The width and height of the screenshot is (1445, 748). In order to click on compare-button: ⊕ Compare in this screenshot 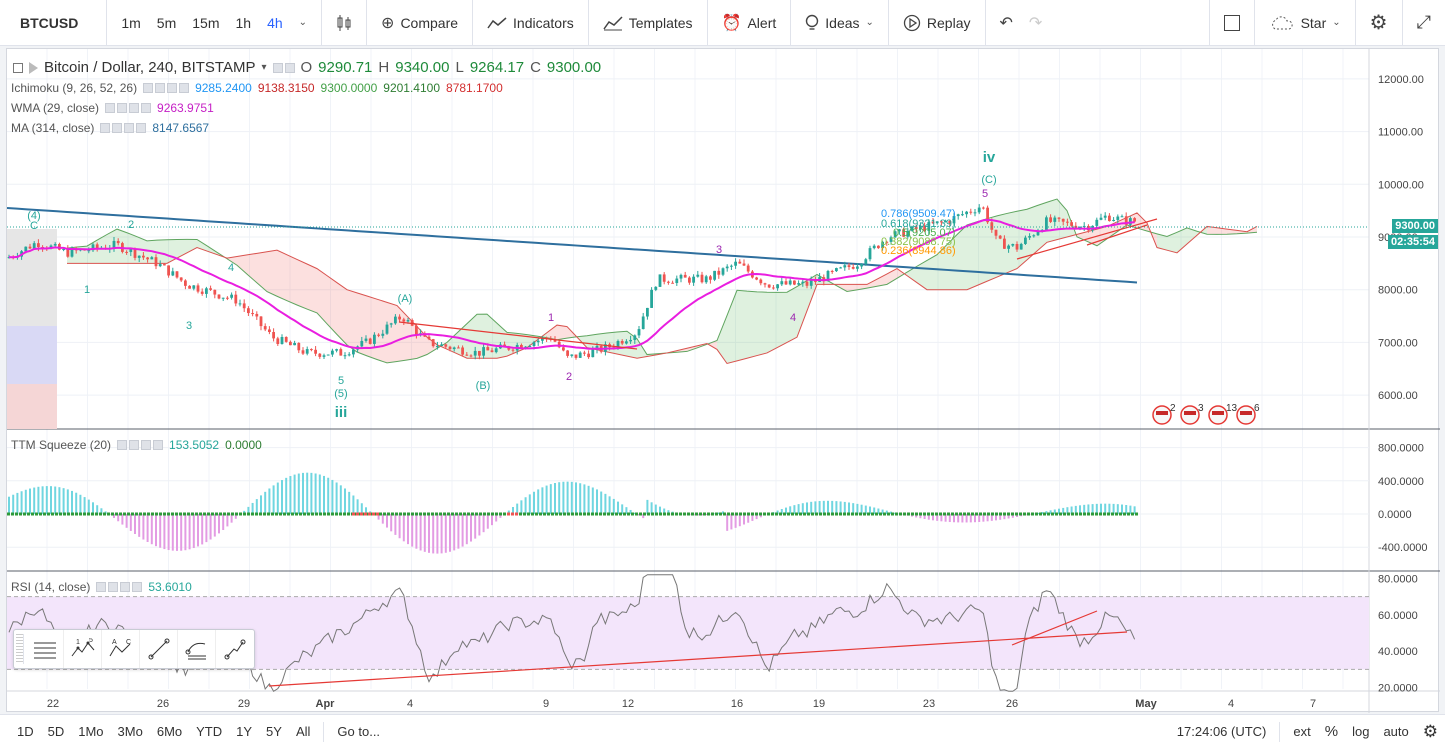, I will do `click(419, 23)`.